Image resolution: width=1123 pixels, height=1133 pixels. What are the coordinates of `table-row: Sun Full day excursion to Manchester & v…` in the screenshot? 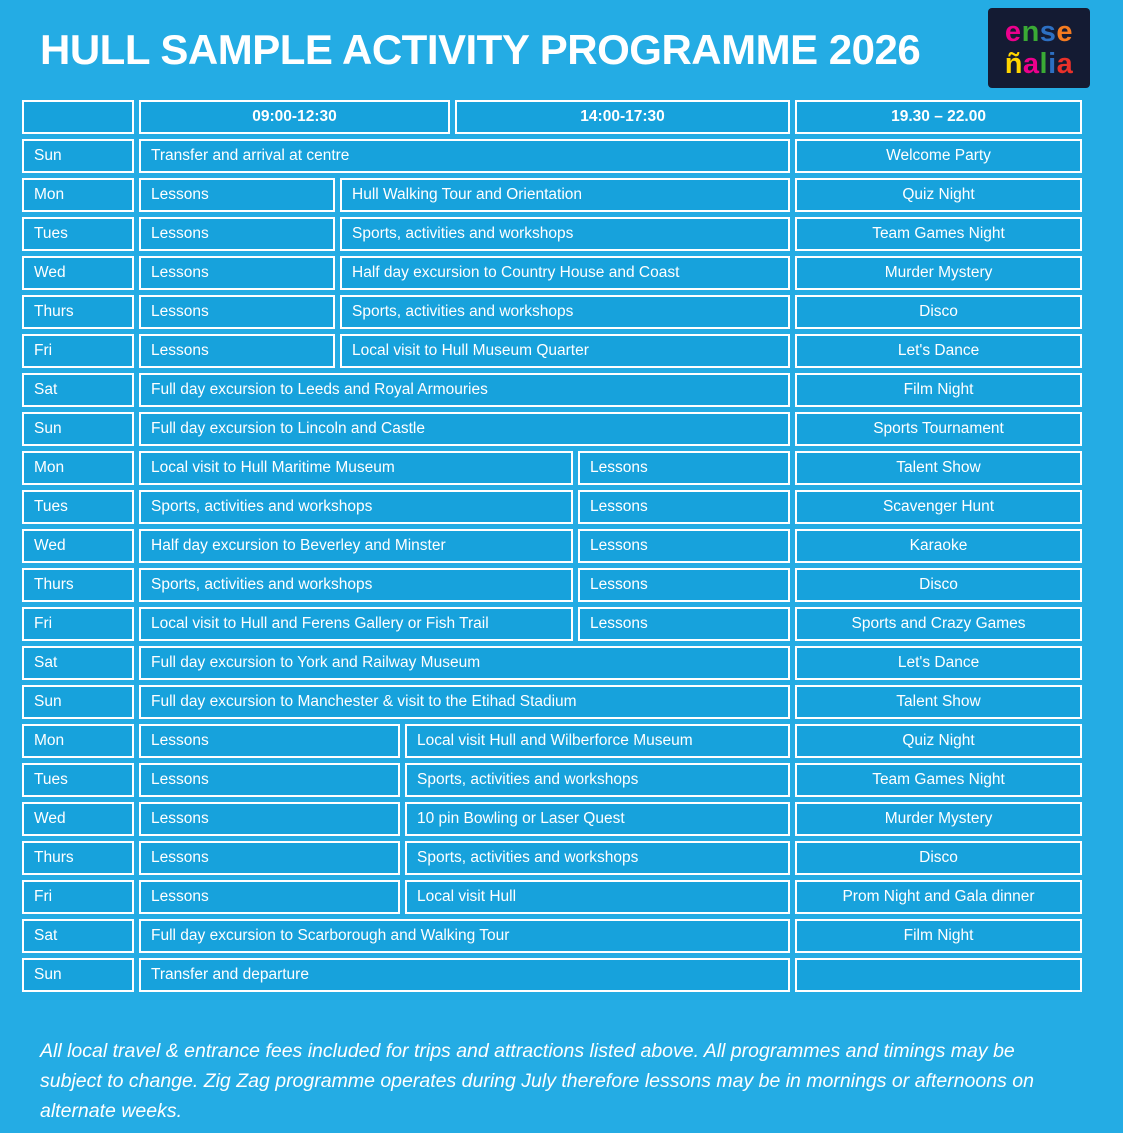 It's located at (552, 702).